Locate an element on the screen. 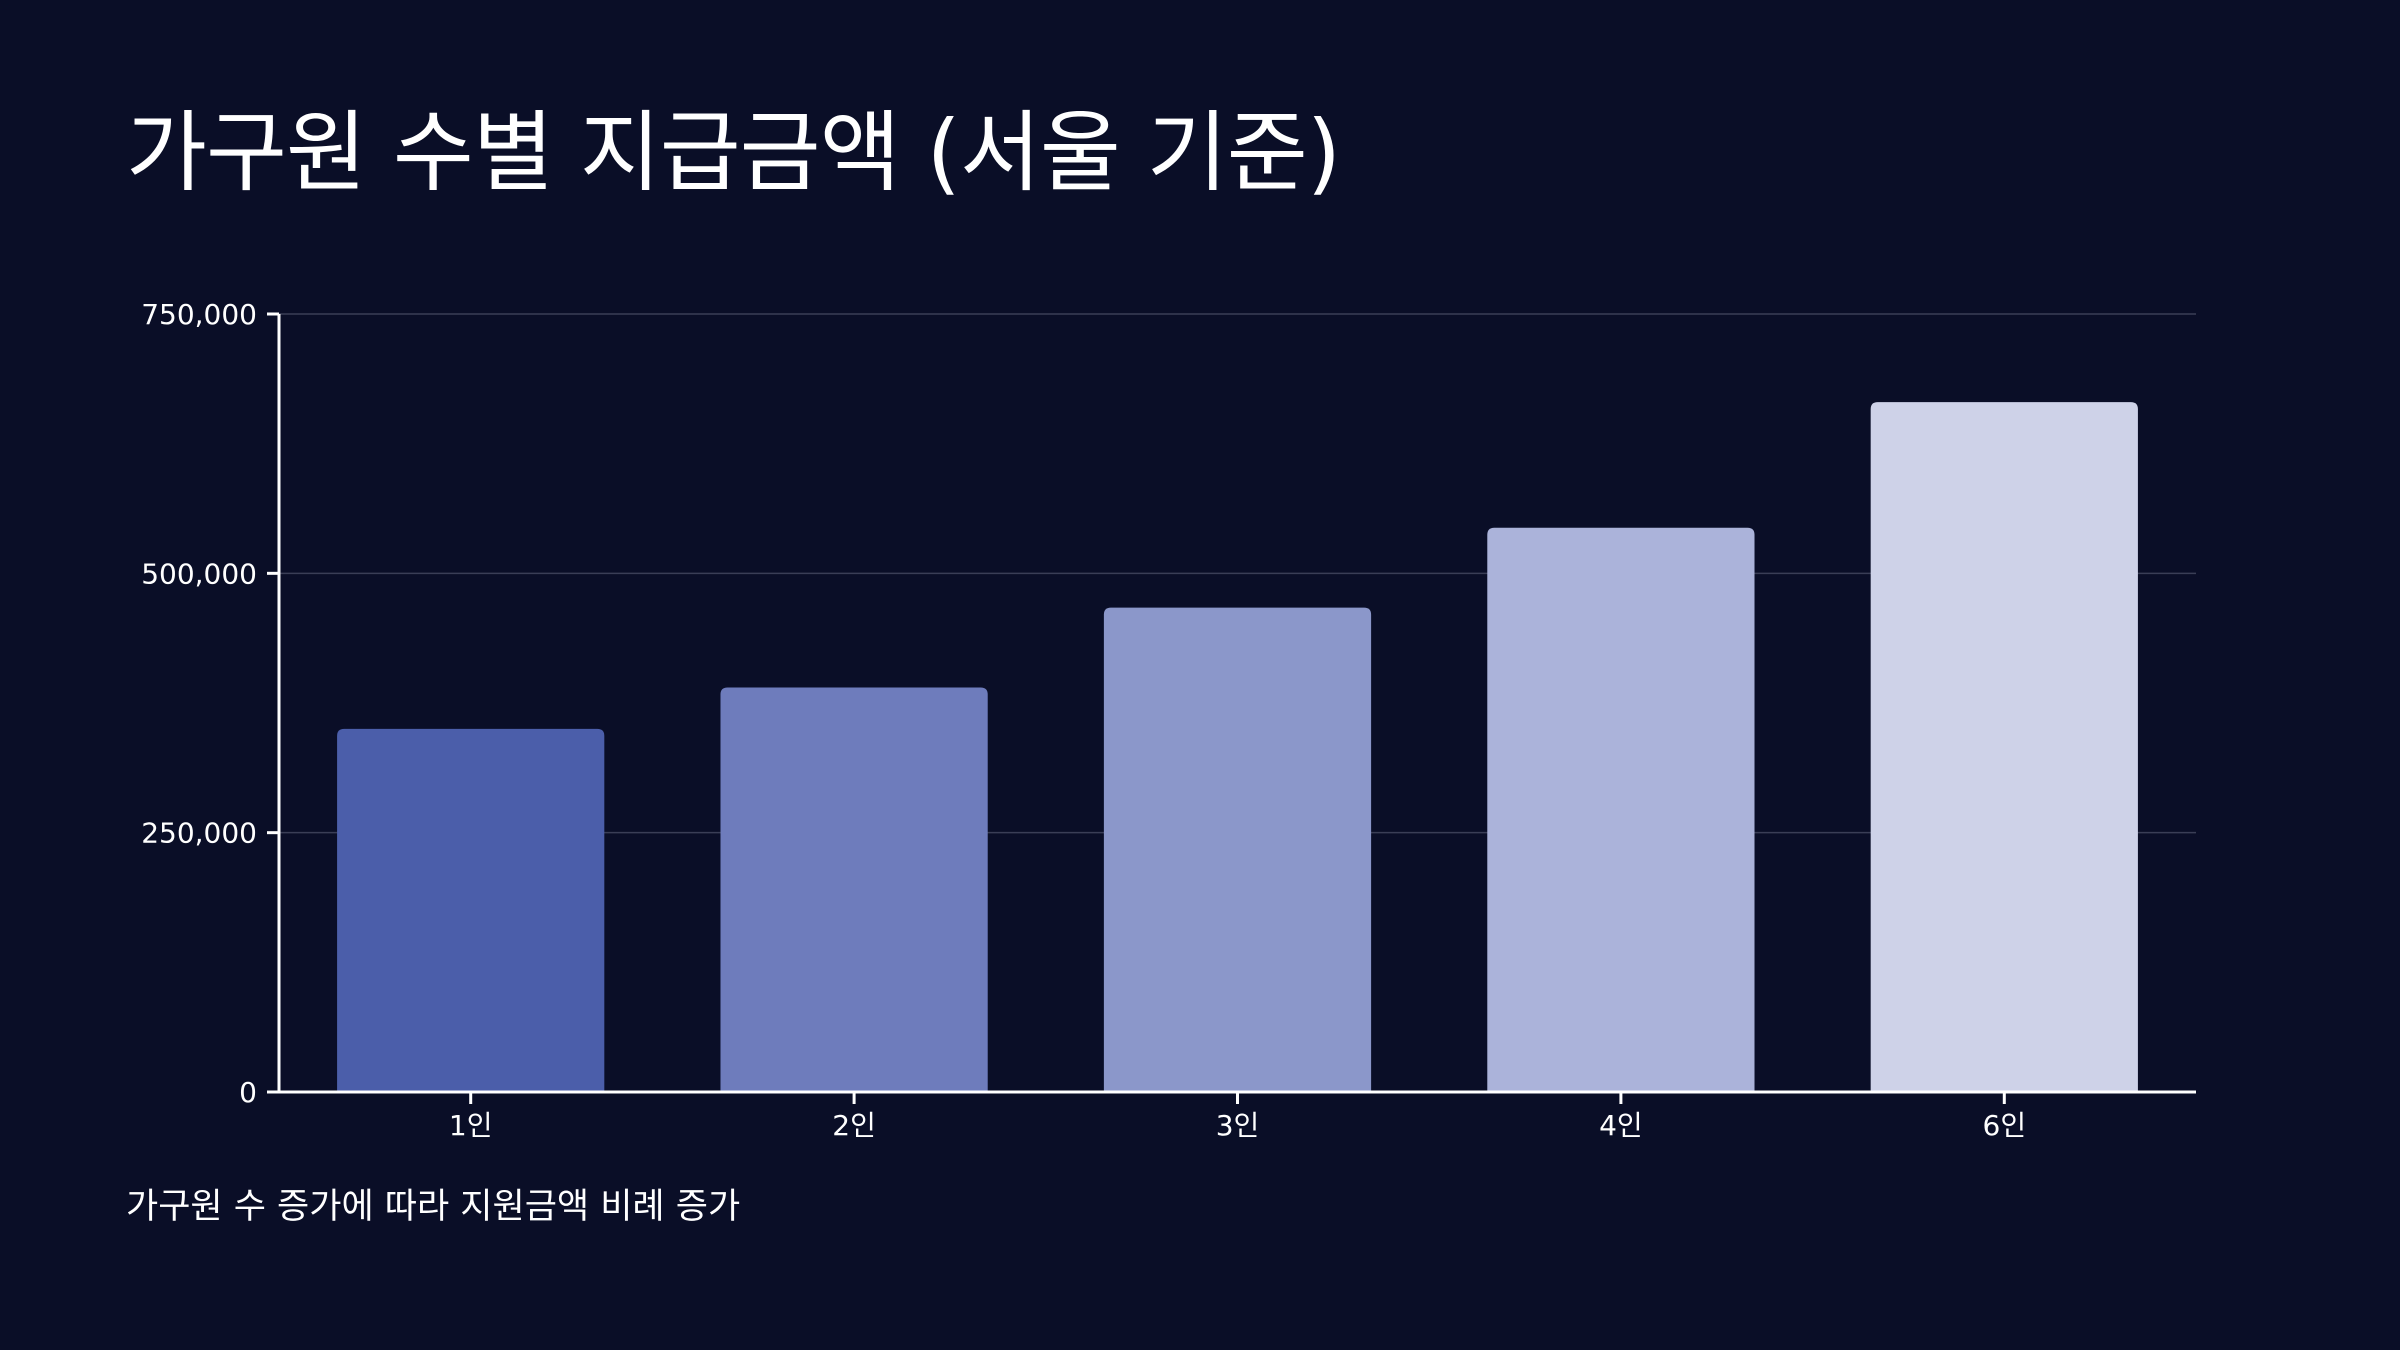 The image size is (2400, 1350). y-tick-label-3: 750,000 is located at coordinates (199, 314).